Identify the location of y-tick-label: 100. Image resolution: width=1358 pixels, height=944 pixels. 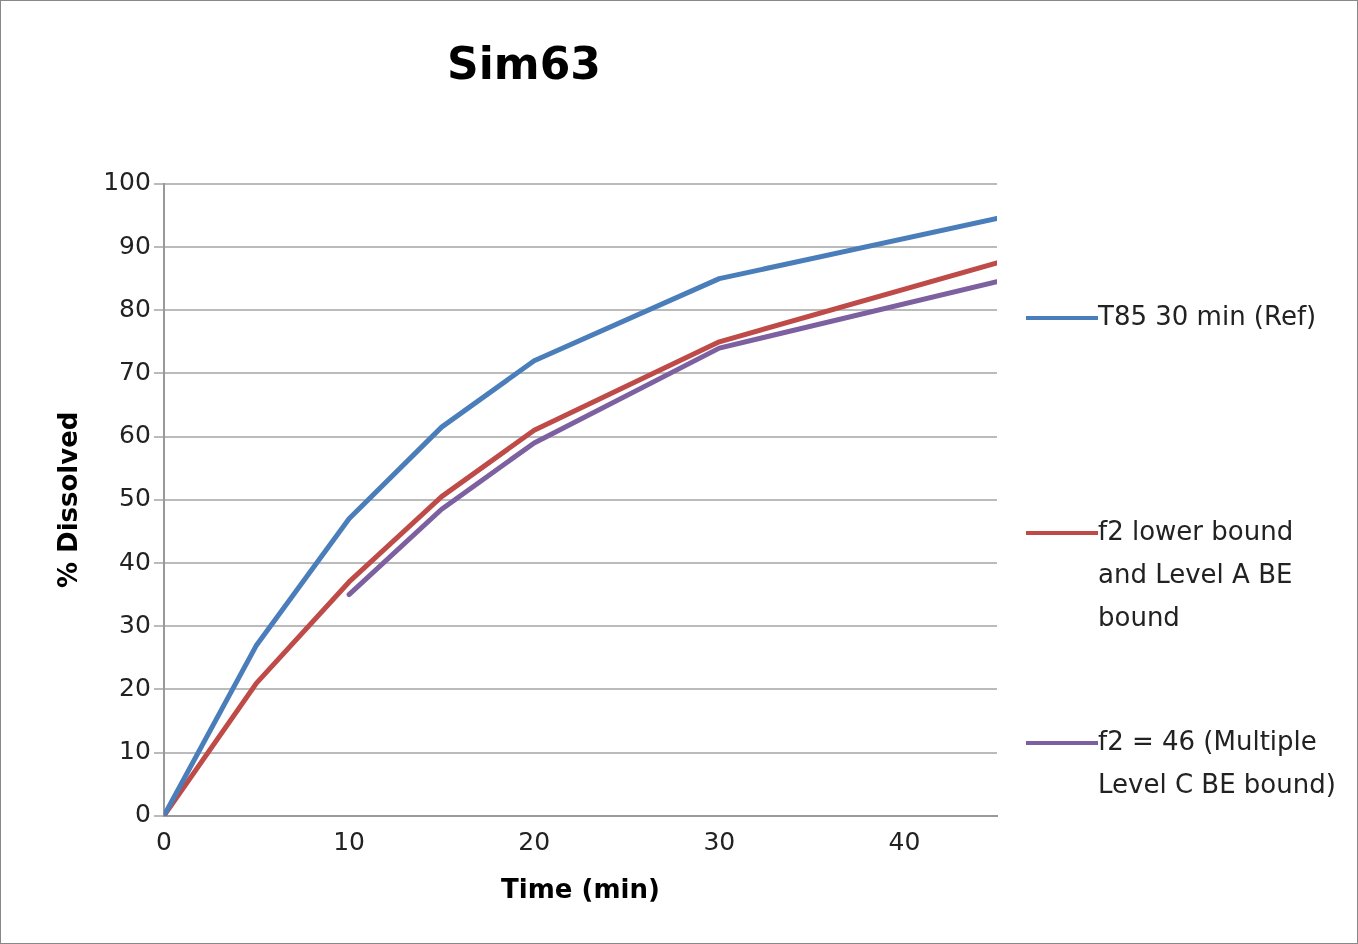
(127, 182).